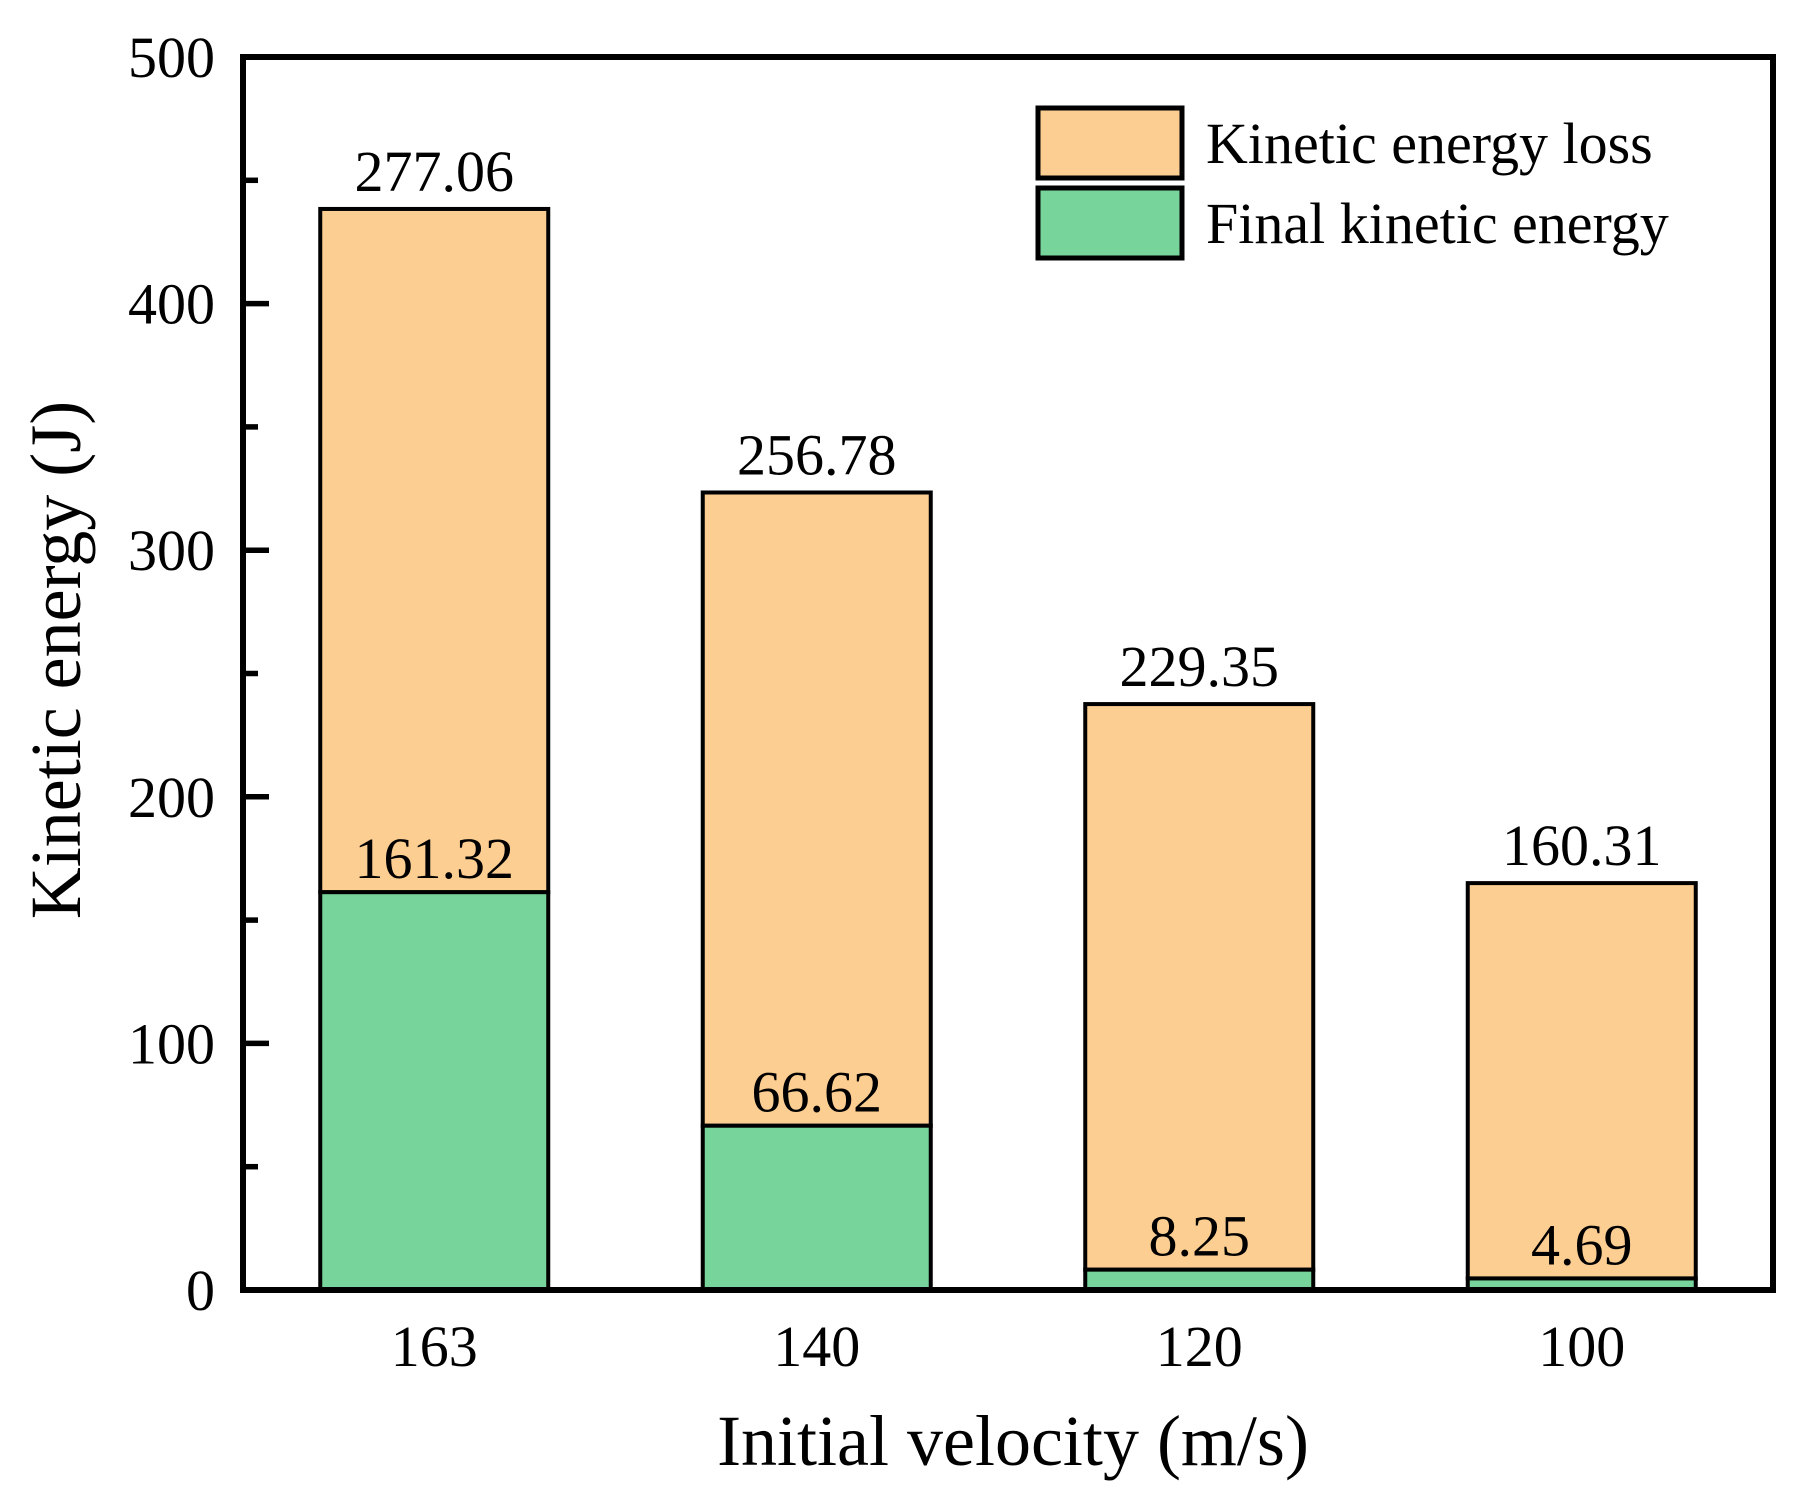  I want to click on y-axis-title: Kinetic energy (J), so click(56, 660).